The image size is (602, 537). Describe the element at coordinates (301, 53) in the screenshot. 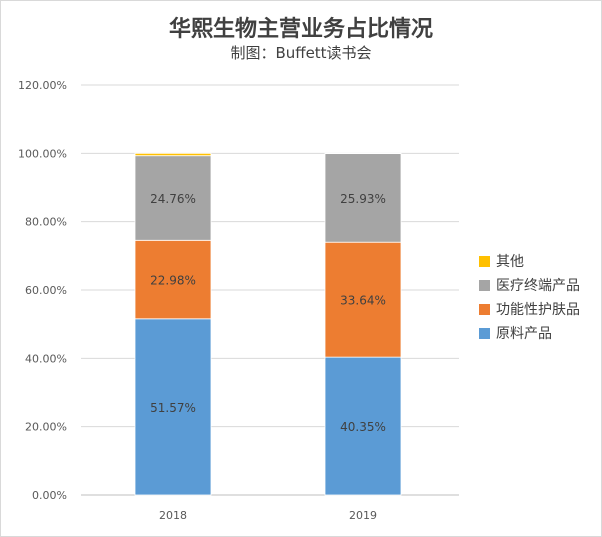

I see `chart-subtitle: 制图：Buffett读书会` at that location.